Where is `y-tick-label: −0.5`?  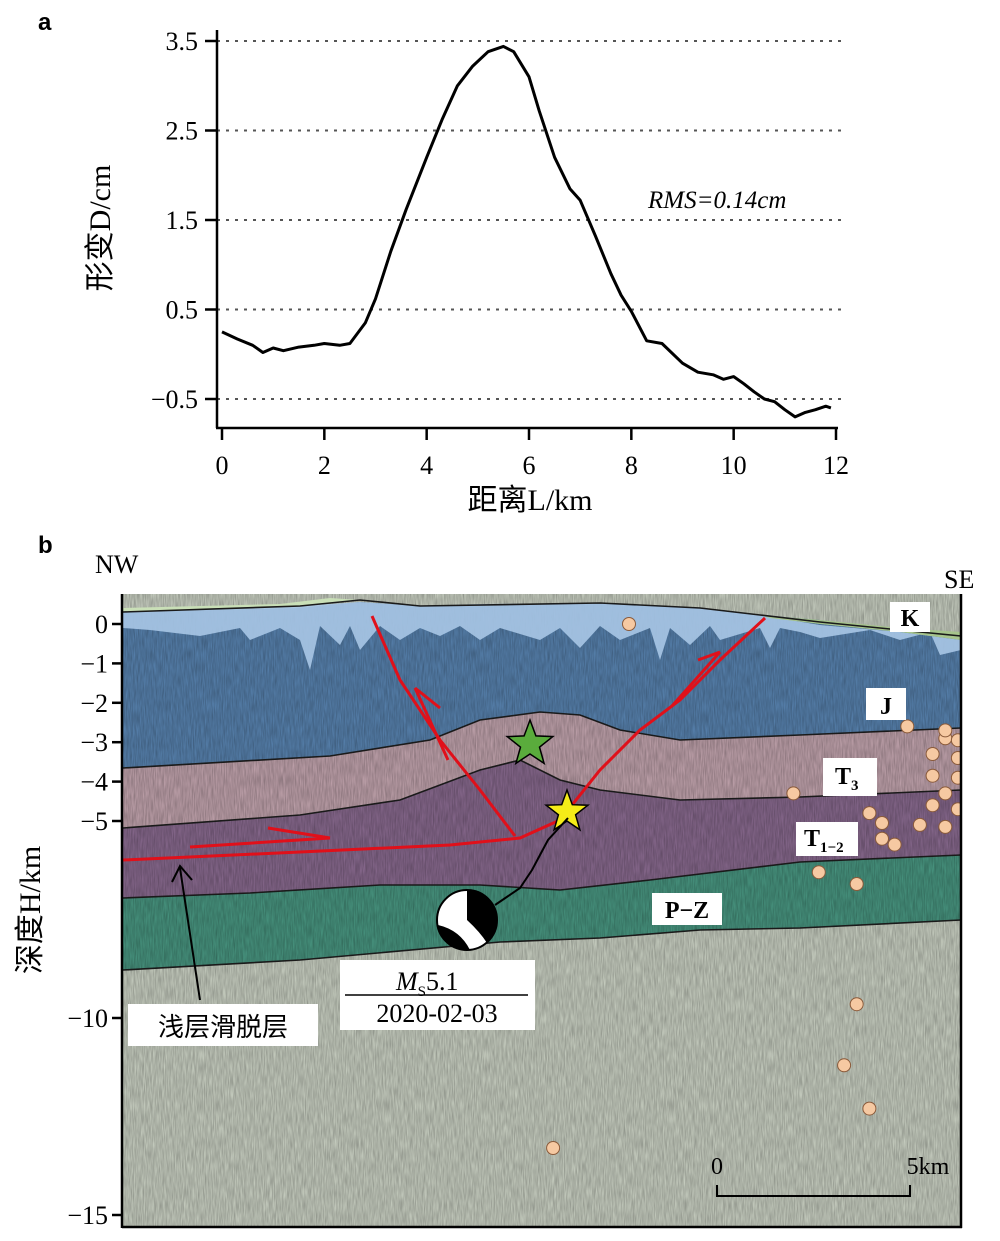
y-tick-label: −0.5 is located at coordinates (174, 399).